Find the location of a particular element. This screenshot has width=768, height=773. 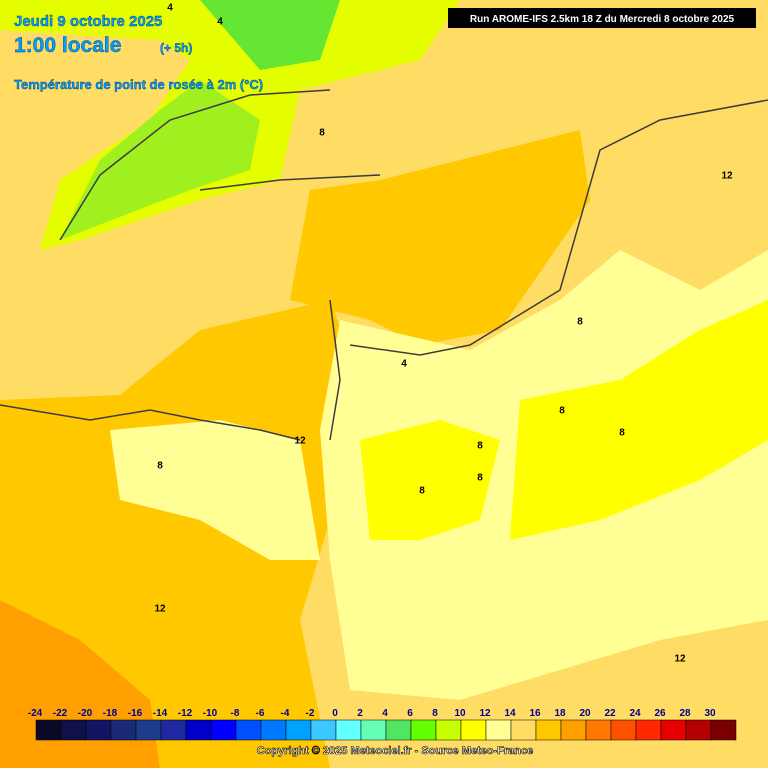

channel is located at coordinates (440, 237).